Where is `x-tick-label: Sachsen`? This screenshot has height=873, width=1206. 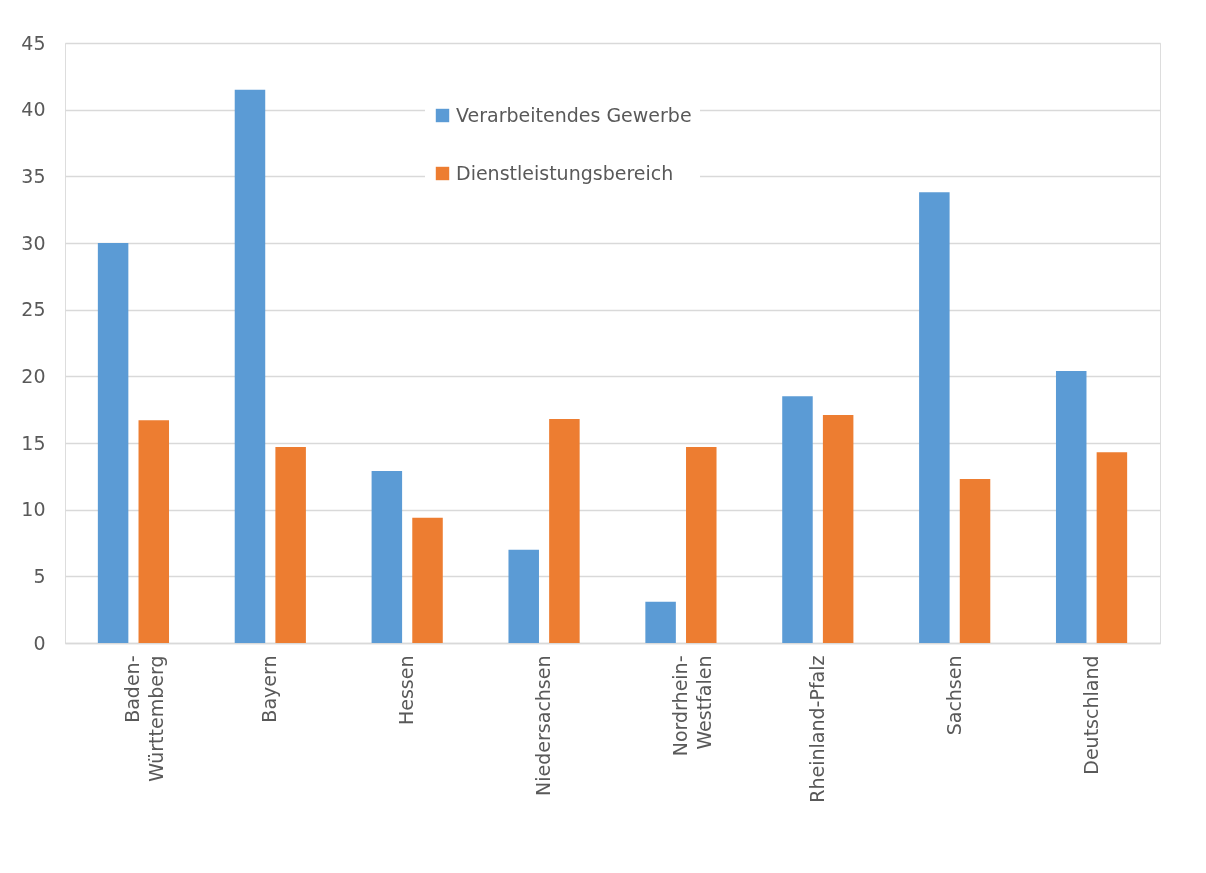
x-tick-label: Sachsen is located at coordinates (953, 695).